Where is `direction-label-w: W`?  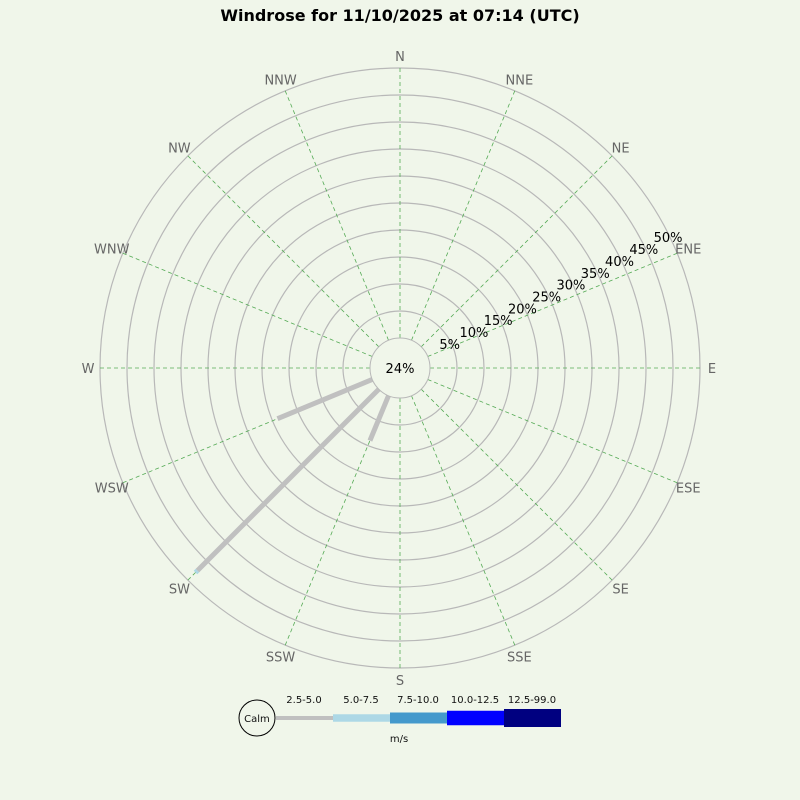
direction-label-w: W is located at coordinates (88, 369).